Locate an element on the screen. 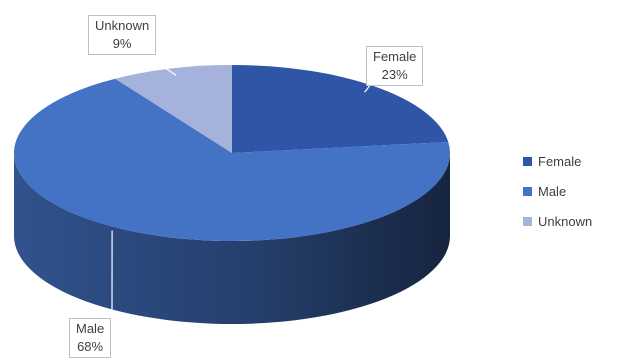 This screenshot has width=634, height=363. legend-item-male: Male is located at coordinates (557, 191).